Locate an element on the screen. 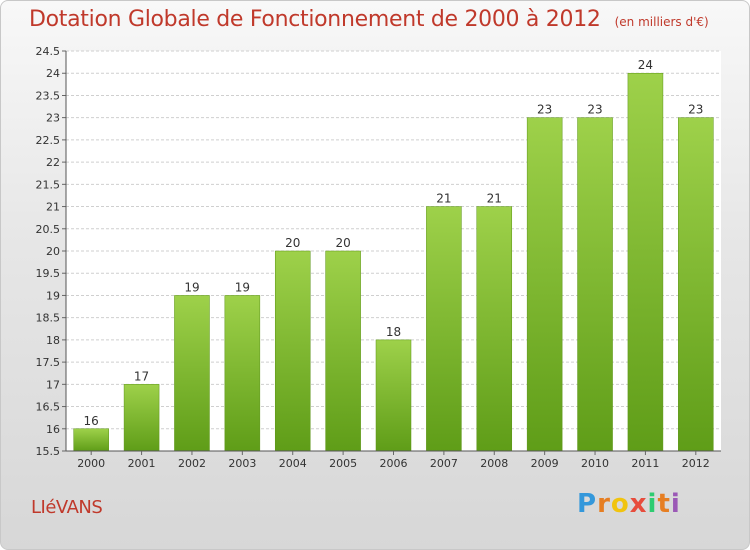  x-tick-label: 2006 is located at coordinates (394, 463).